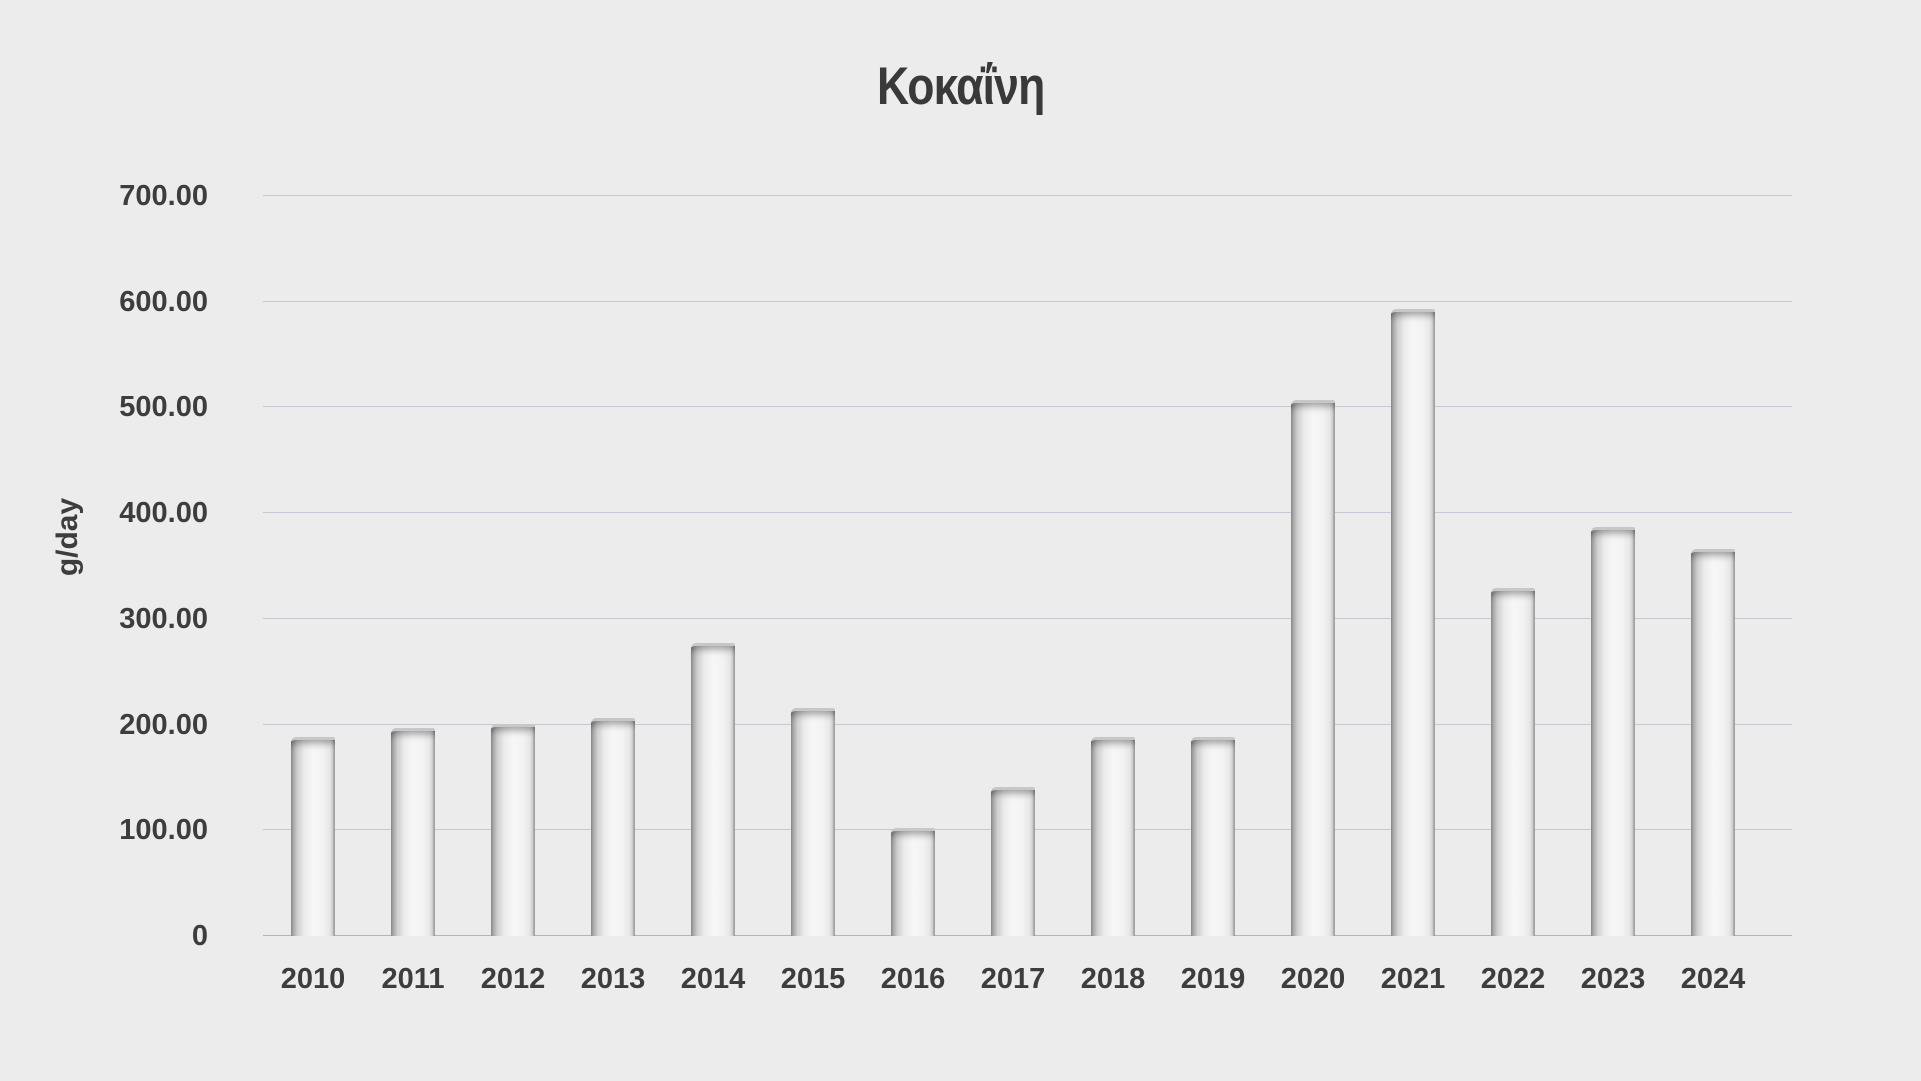  I want to click on y-tick-0: 0, so click(199, 936).